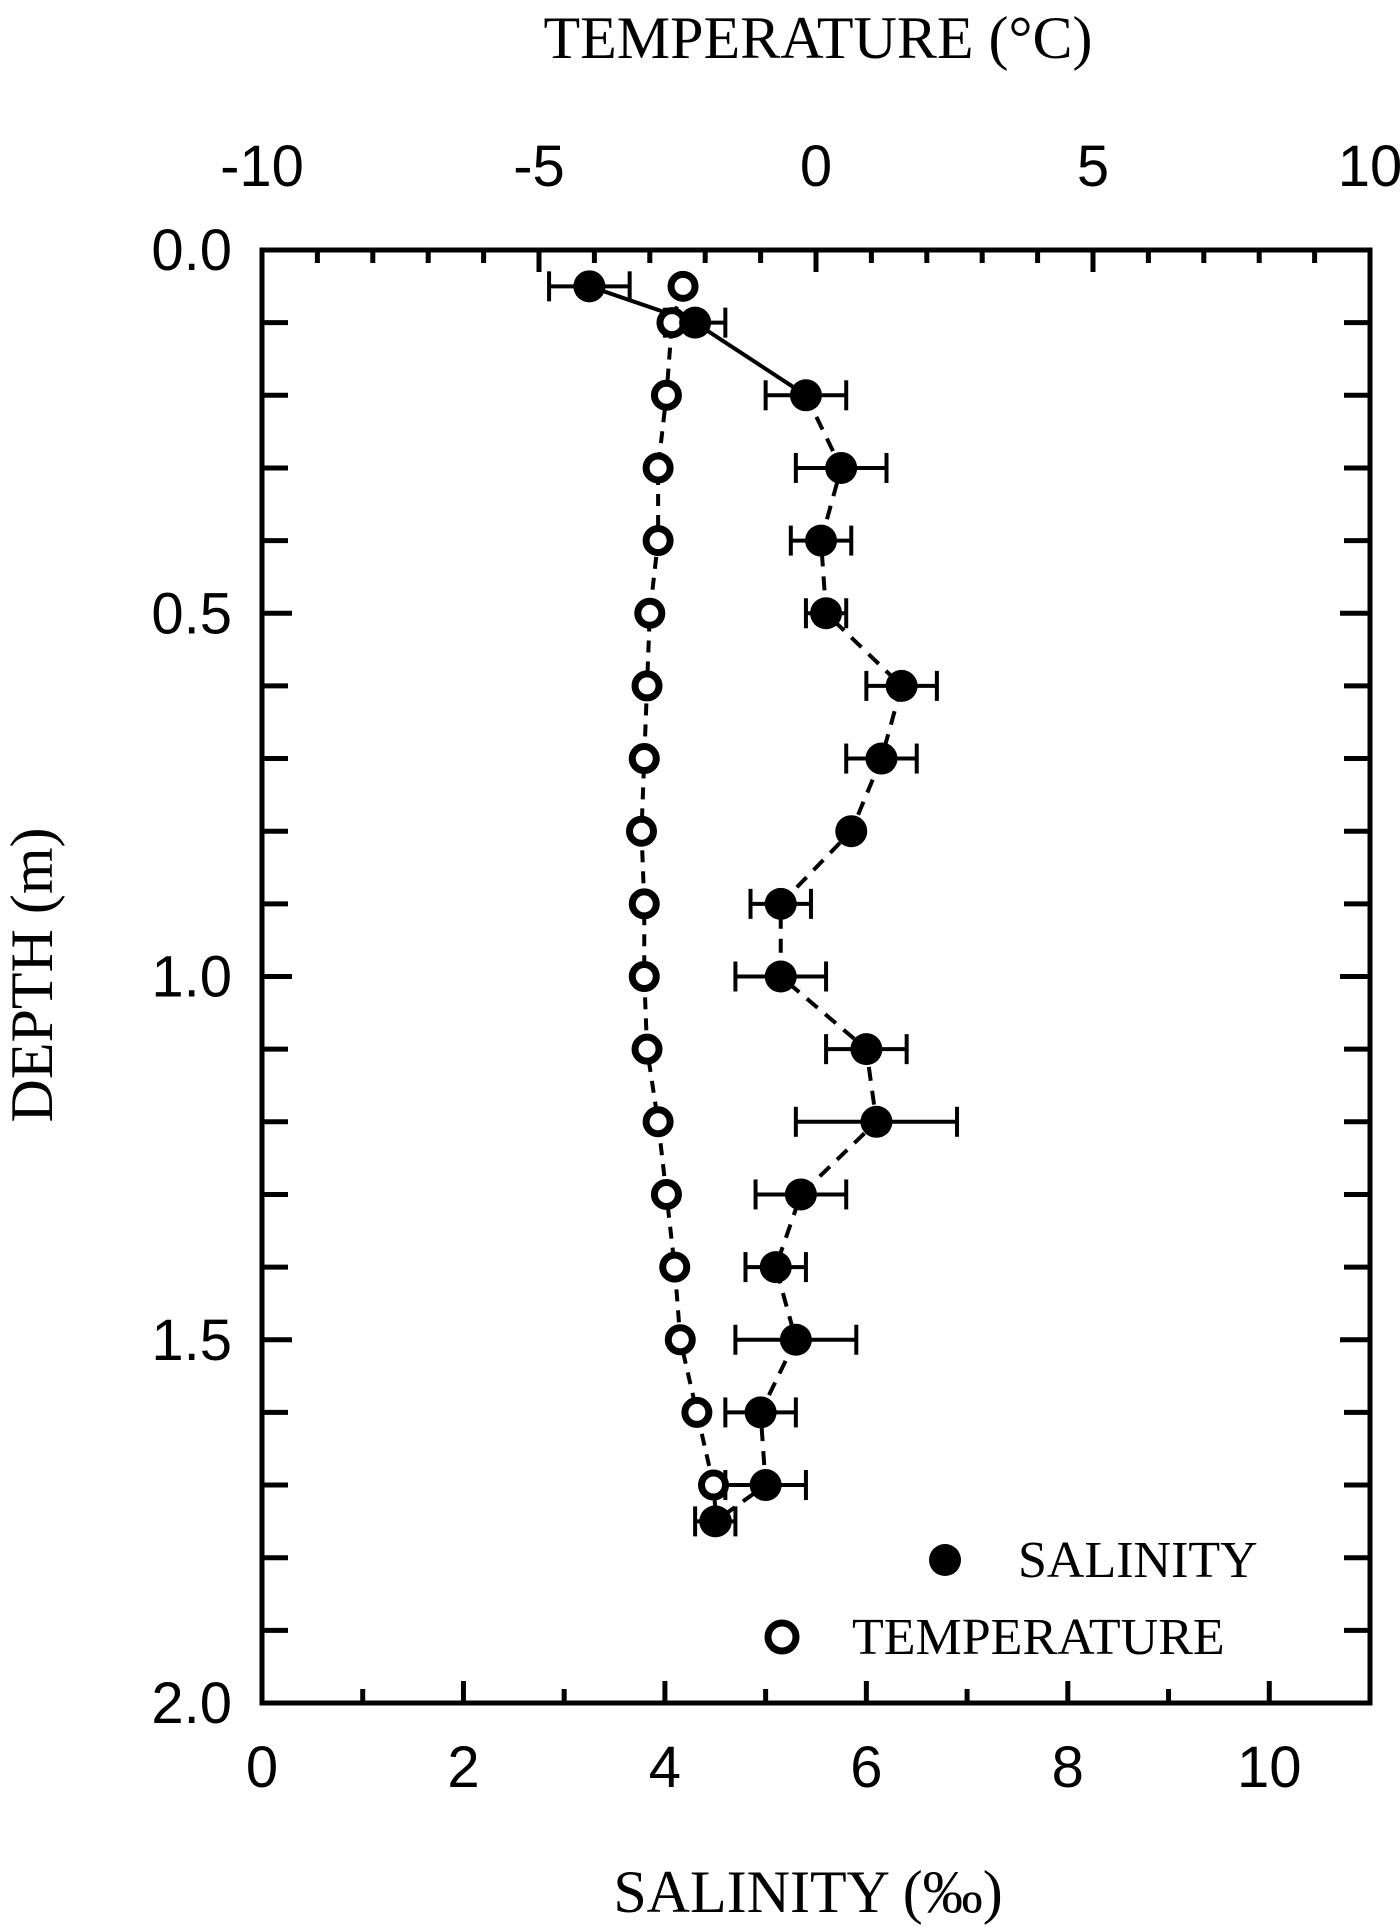  Describe the element at coordinates (1138, 1560) in the screenshot. I see `legend-salinity-label: SALINITY` at that location.